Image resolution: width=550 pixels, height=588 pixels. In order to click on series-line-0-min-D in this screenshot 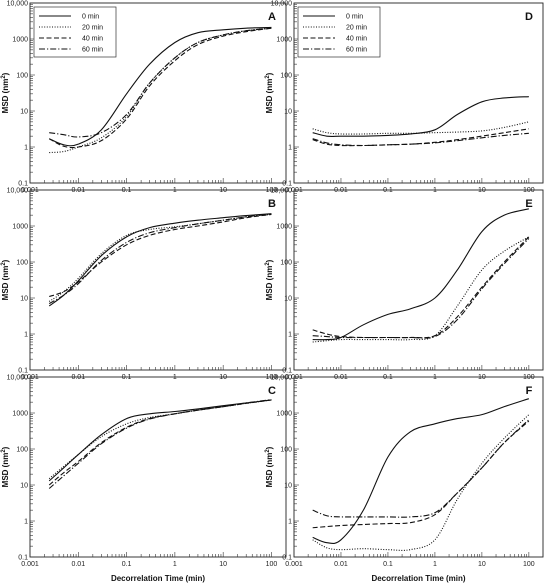, I will do `click(420, 116)`.